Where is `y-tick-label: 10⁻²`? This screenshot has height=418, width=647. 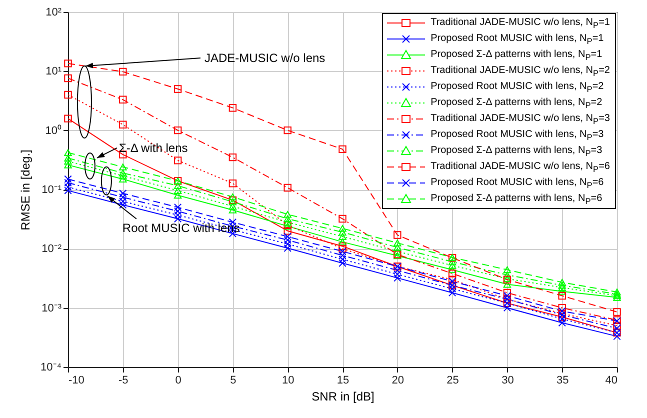 y-tick-label: 10⁻² is located at coordinates (52, 249).